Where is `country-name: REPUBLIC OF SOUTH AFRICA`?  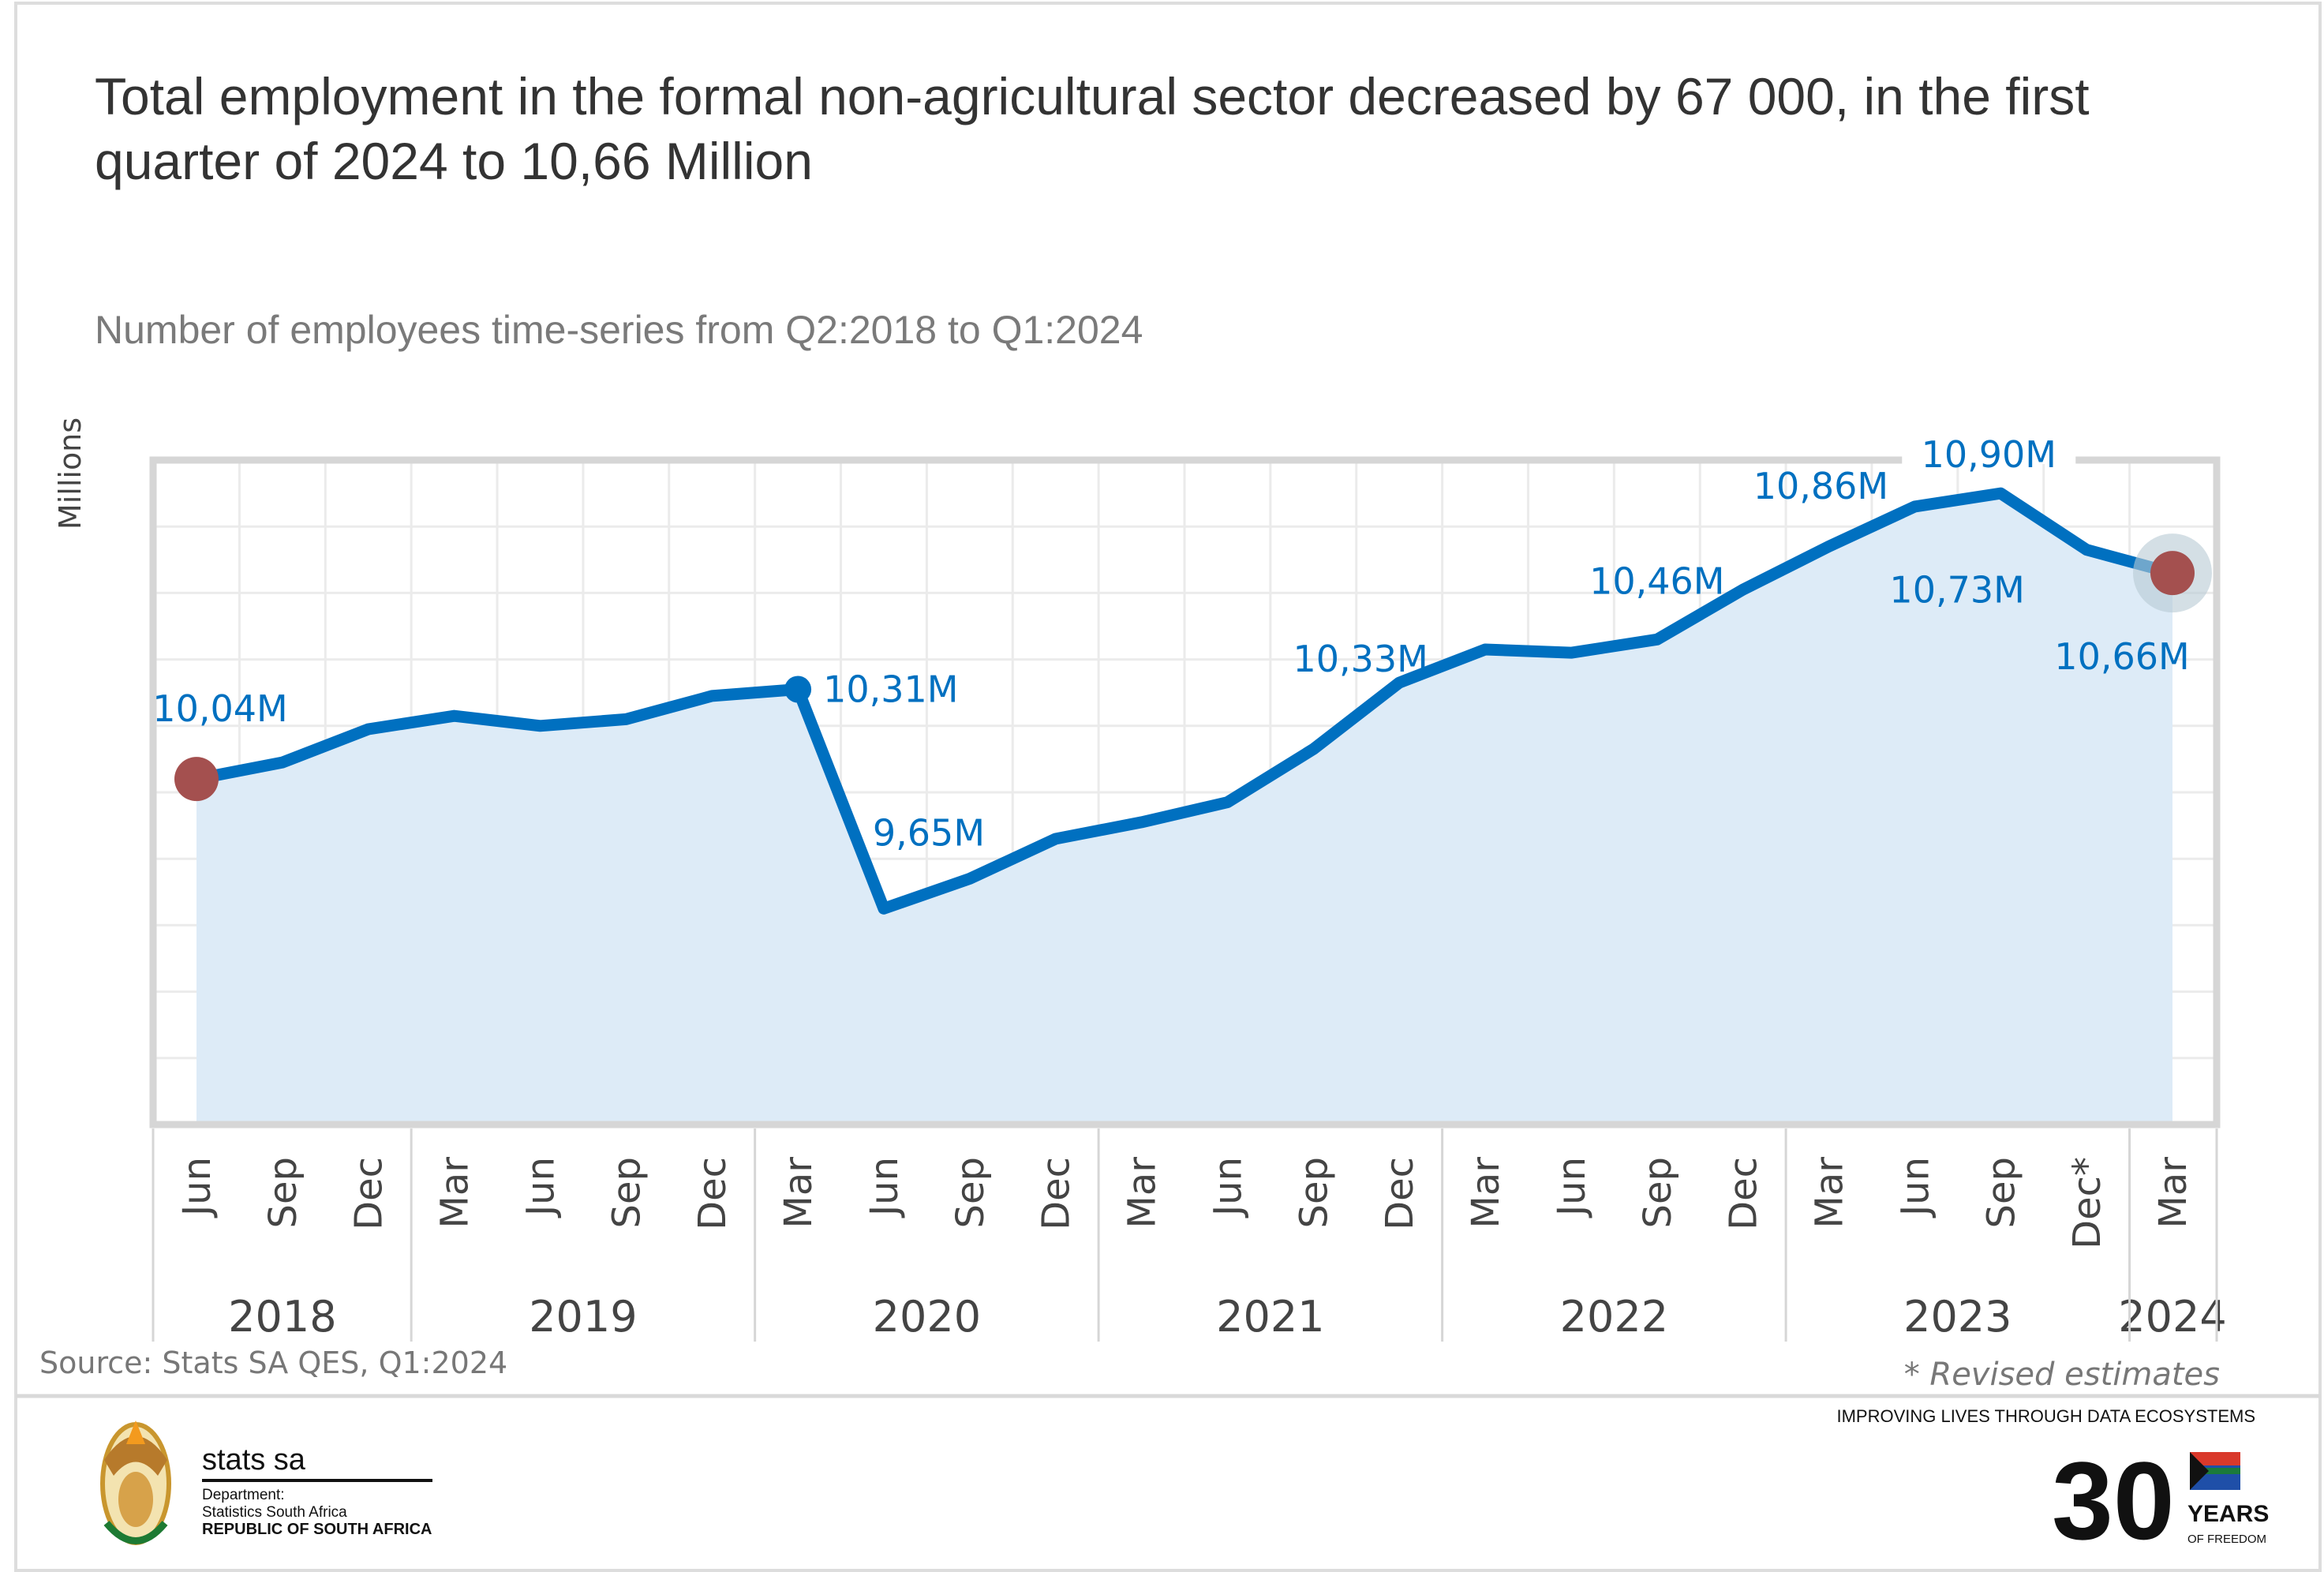
country-name: REPUBLIC OF SOUTH AFRICA is located at coordinates (317, 1529).